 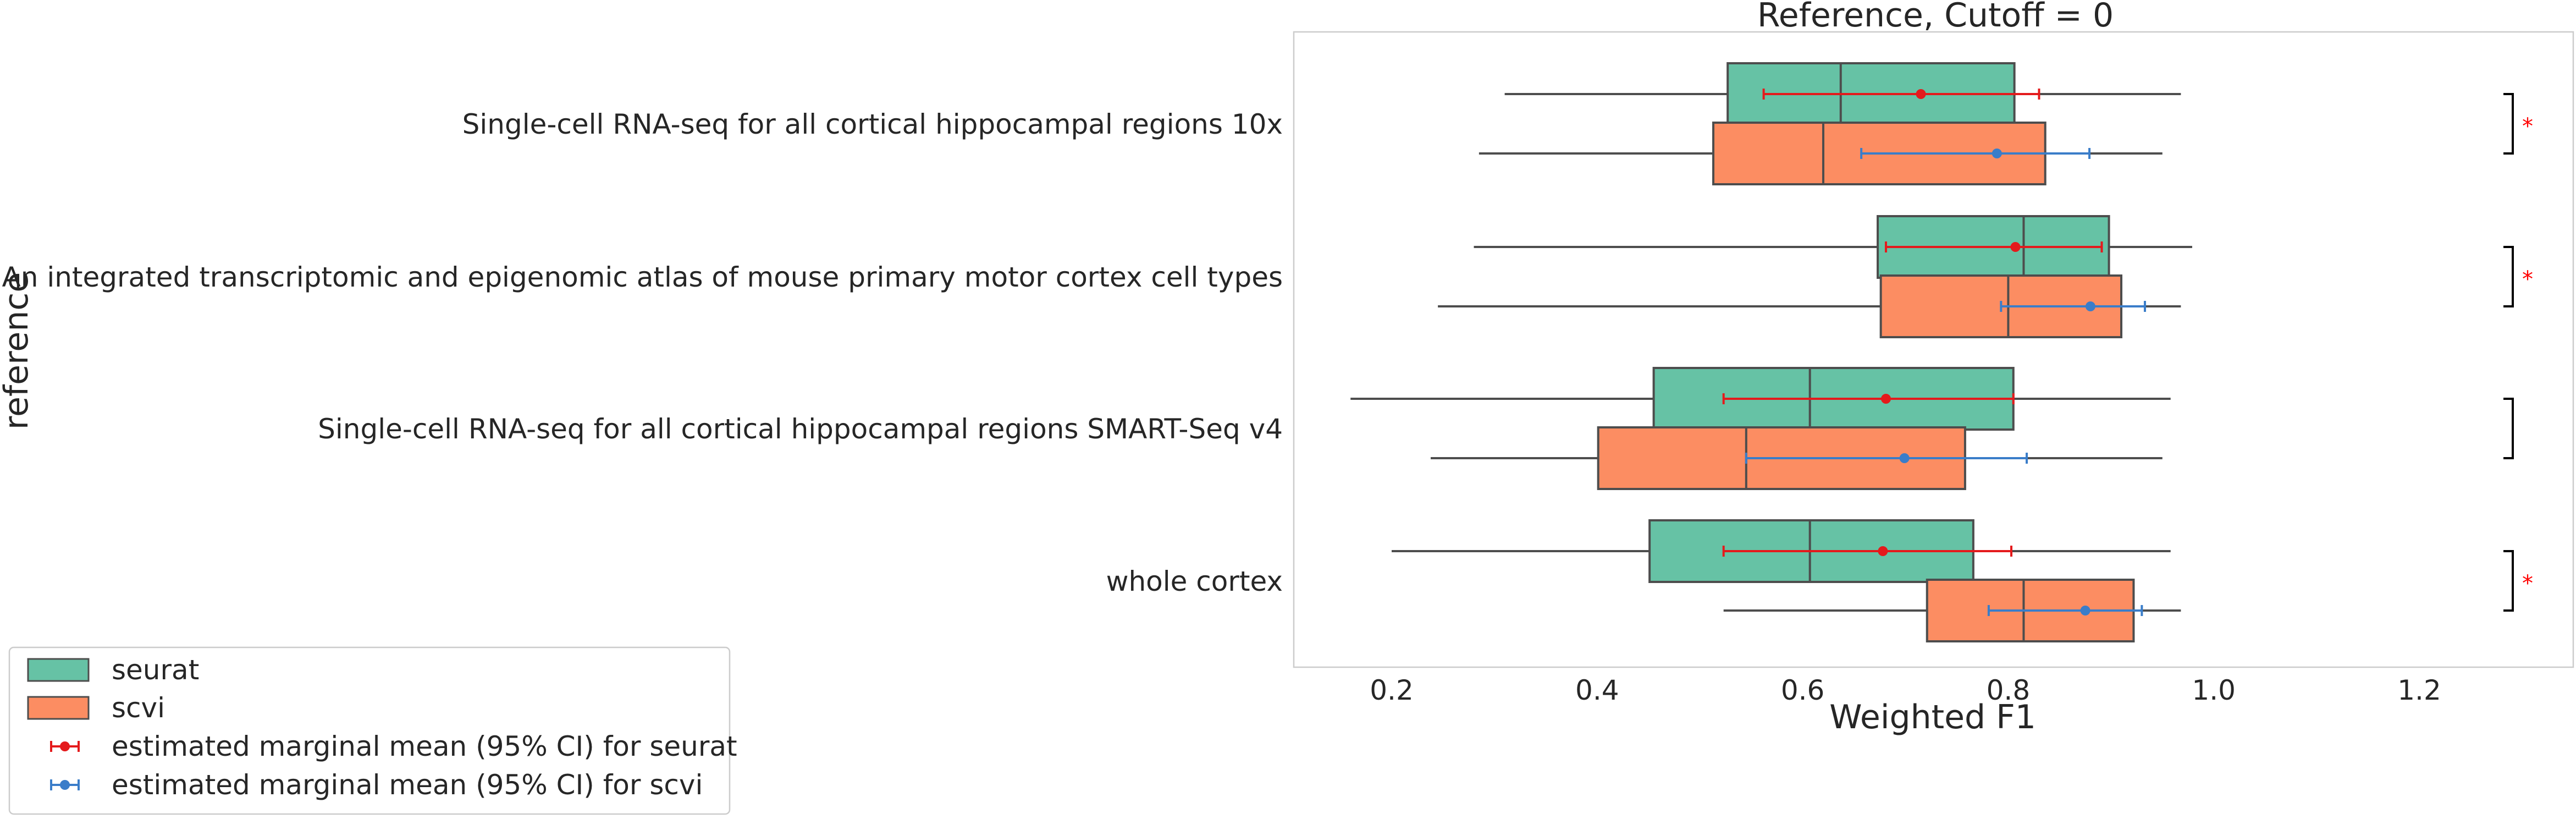 I want to click on x-axis-ticks: 0.2 0.4 0.6 0.8 1.0 1.2, so click(x=1905, y=690).